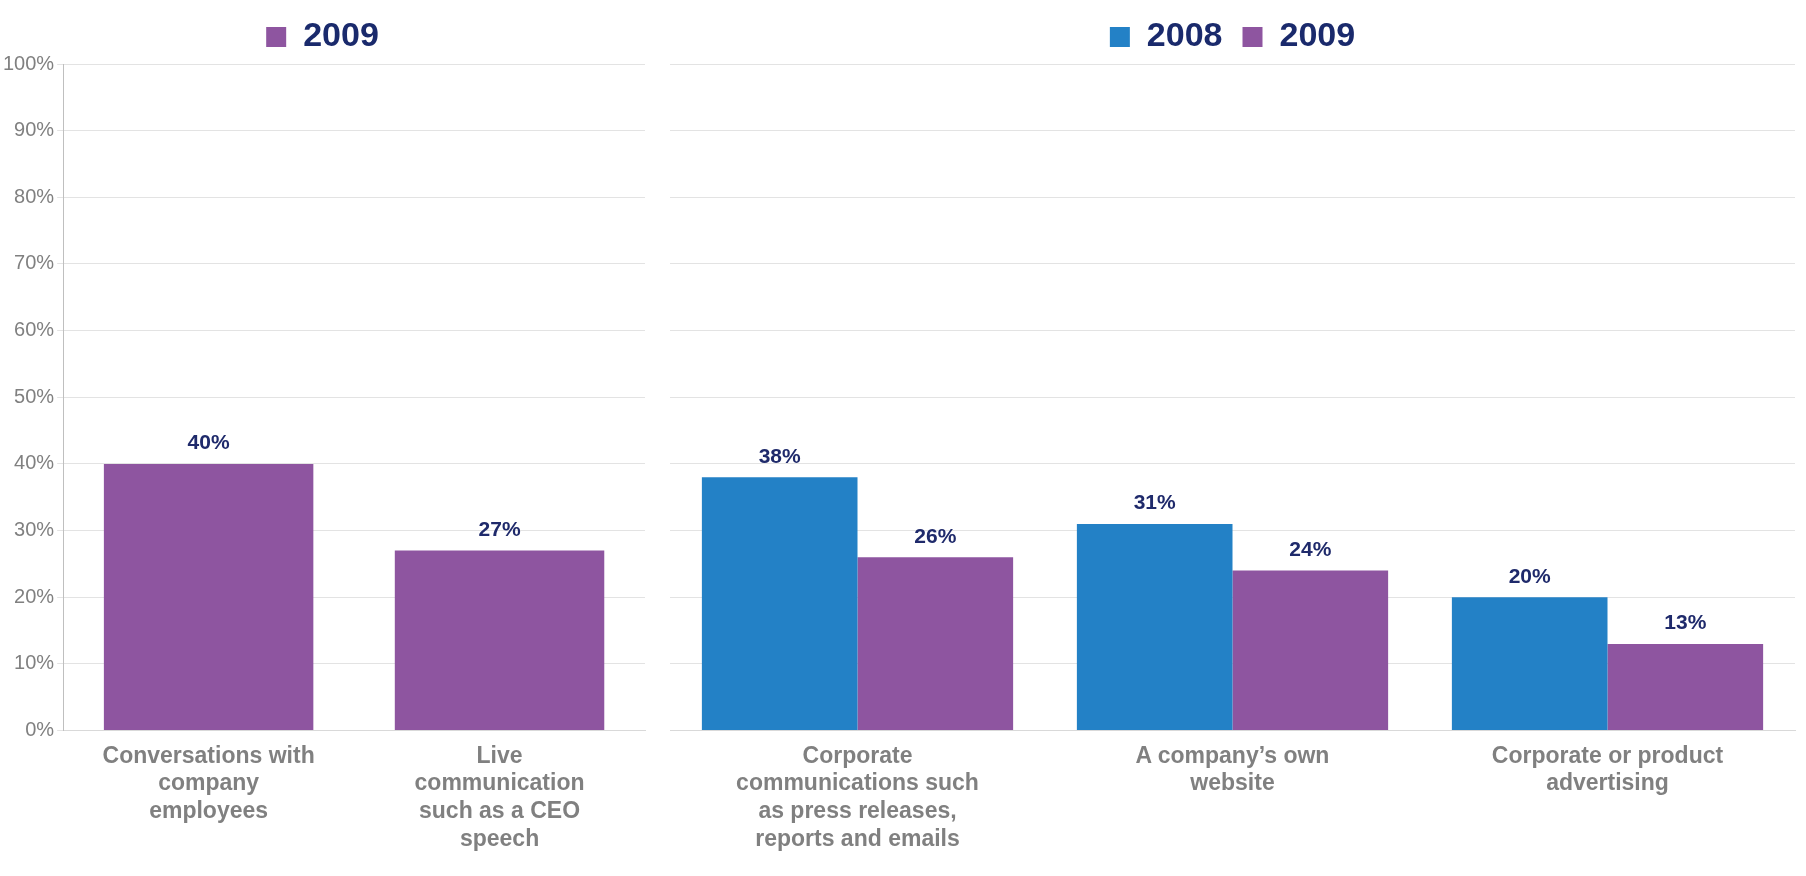  I want to click on x-tick-label: Corporate or product advertising, so click(1607, 768).